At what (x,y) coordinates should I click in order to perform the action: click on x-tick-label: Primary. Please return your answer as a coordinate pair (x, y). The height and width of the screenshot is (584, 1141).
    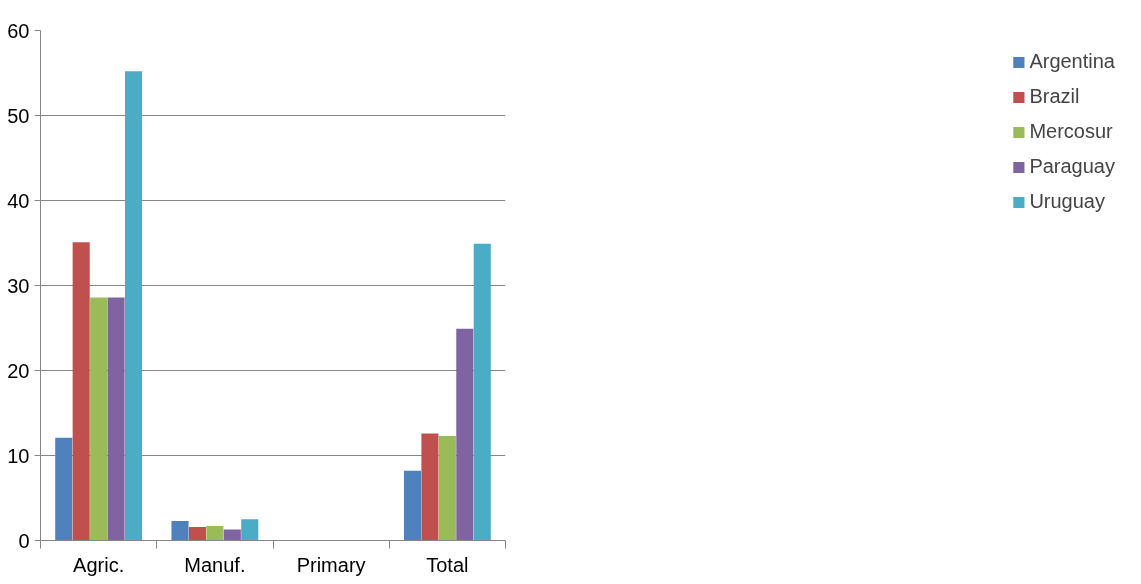
    Looking at the image, I should click on (331, 564).